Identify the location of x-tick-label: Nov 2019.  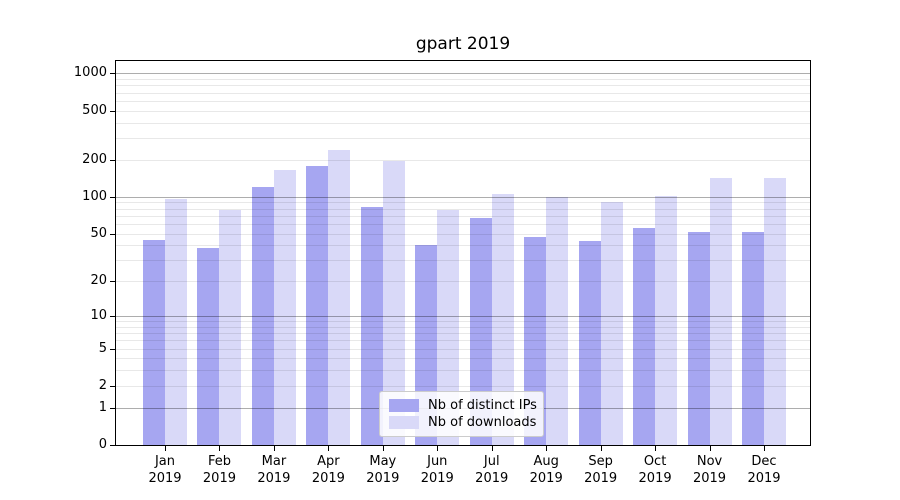
(709, 470).